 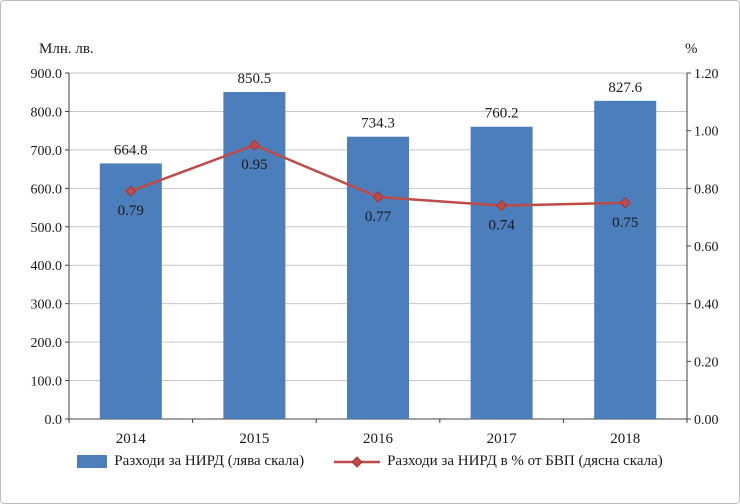 What do you see at coordinates (254, 145) in the screenshot?
I see `line-marker-2015` at bounding box center [254, 145].